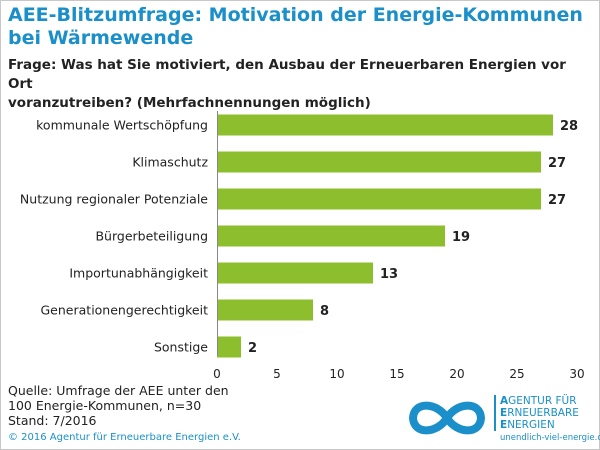  I want to click on x-tick-label: 0, so click(217, 374).